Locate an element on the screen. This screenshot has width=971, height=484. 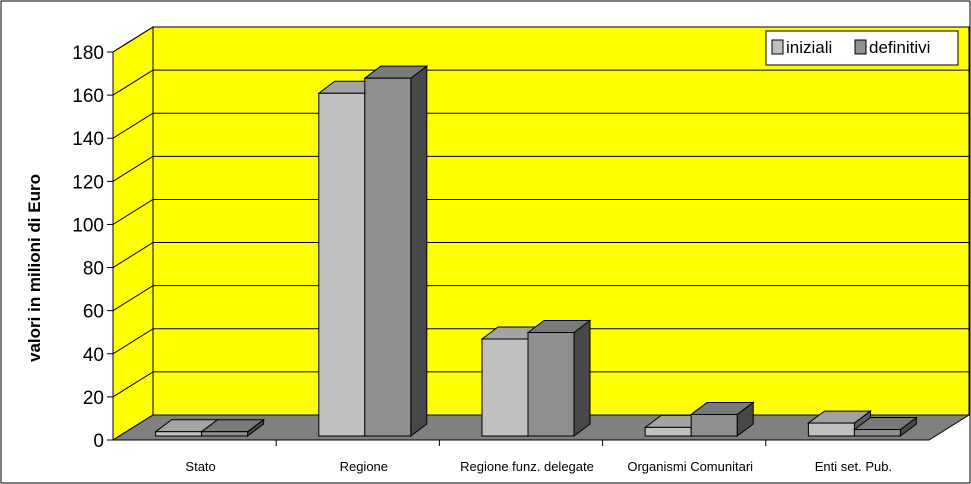
x-tick-label: Stato is located at coordinates (200, 466).